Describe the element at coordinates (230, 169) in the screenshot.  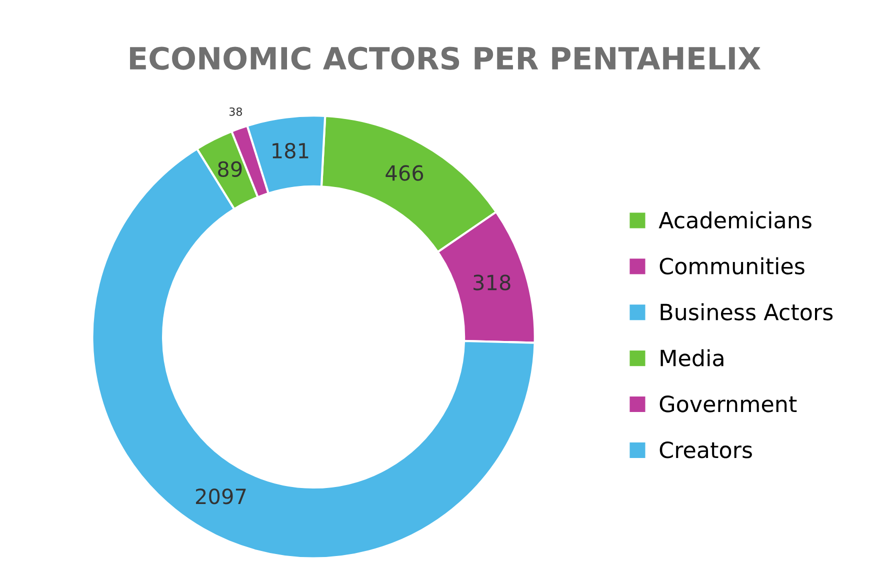
I see `data-label: 89` at that location.